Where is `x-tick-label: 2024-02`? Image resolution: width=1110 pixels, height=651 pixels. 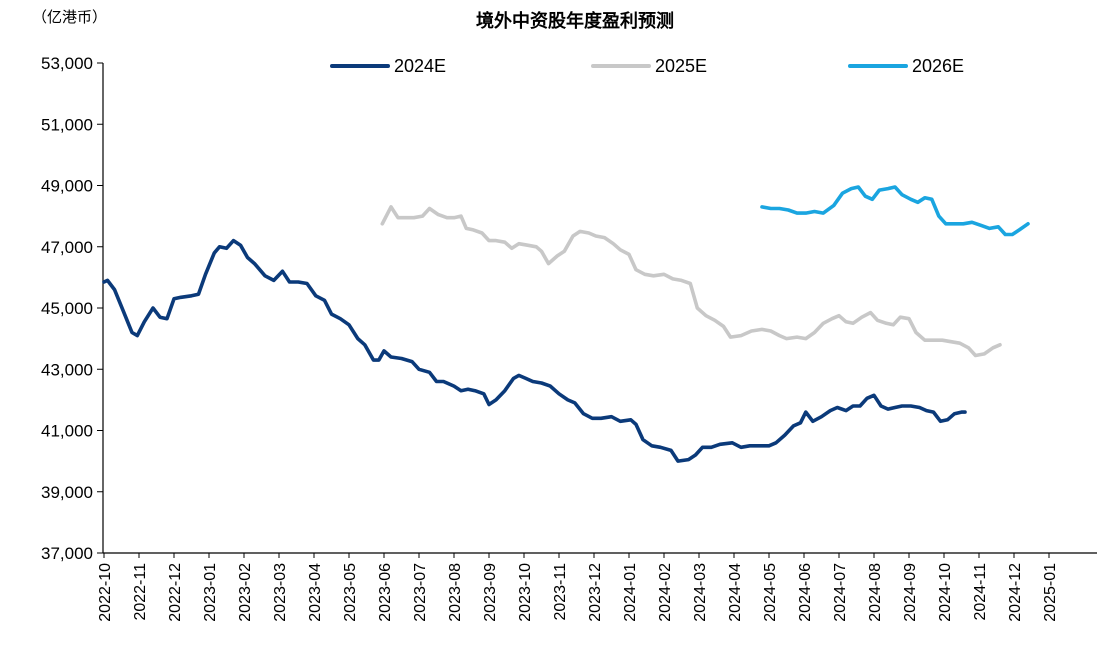 x-tick-label: 2024-02 is located at coordinates (665, 592).